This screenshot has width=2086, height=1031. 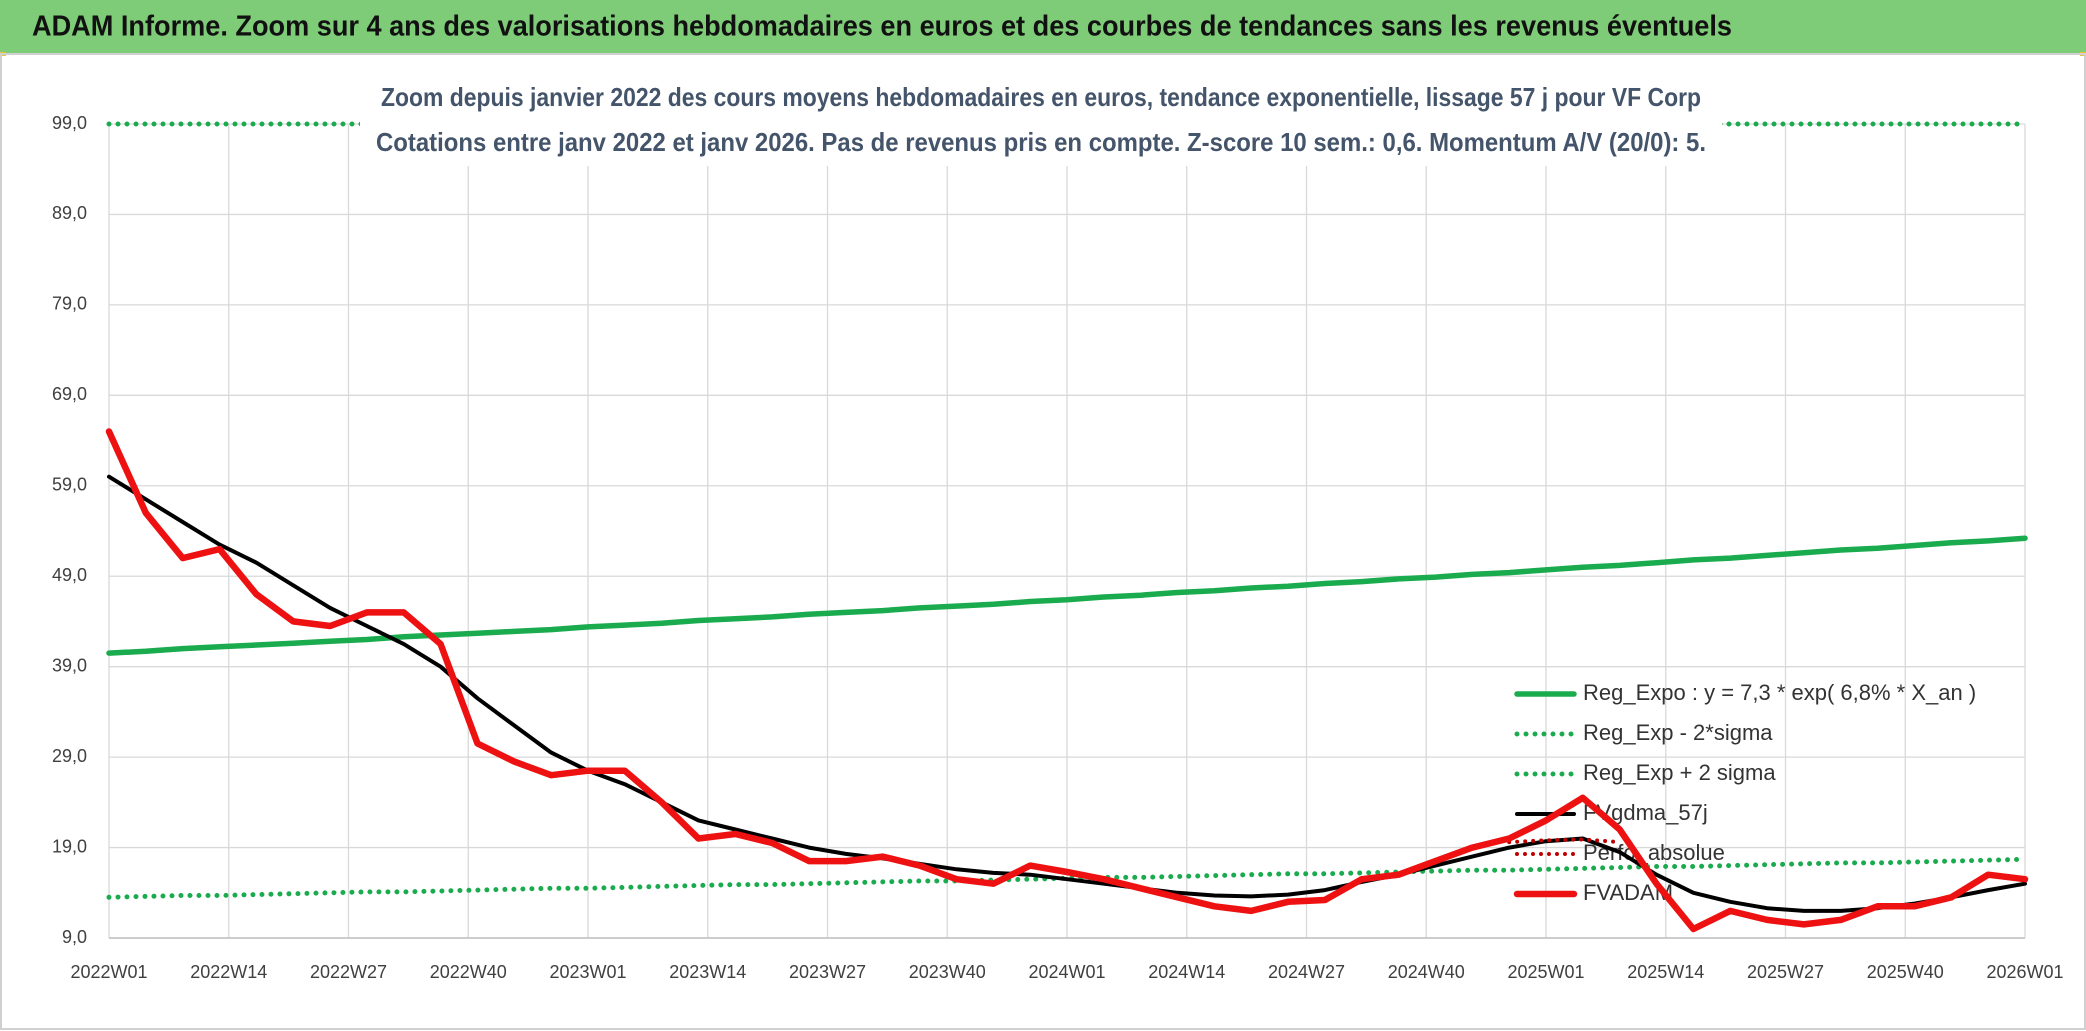 I want to click on x-tick-label: 2023W27, so click(x=827, y=972).